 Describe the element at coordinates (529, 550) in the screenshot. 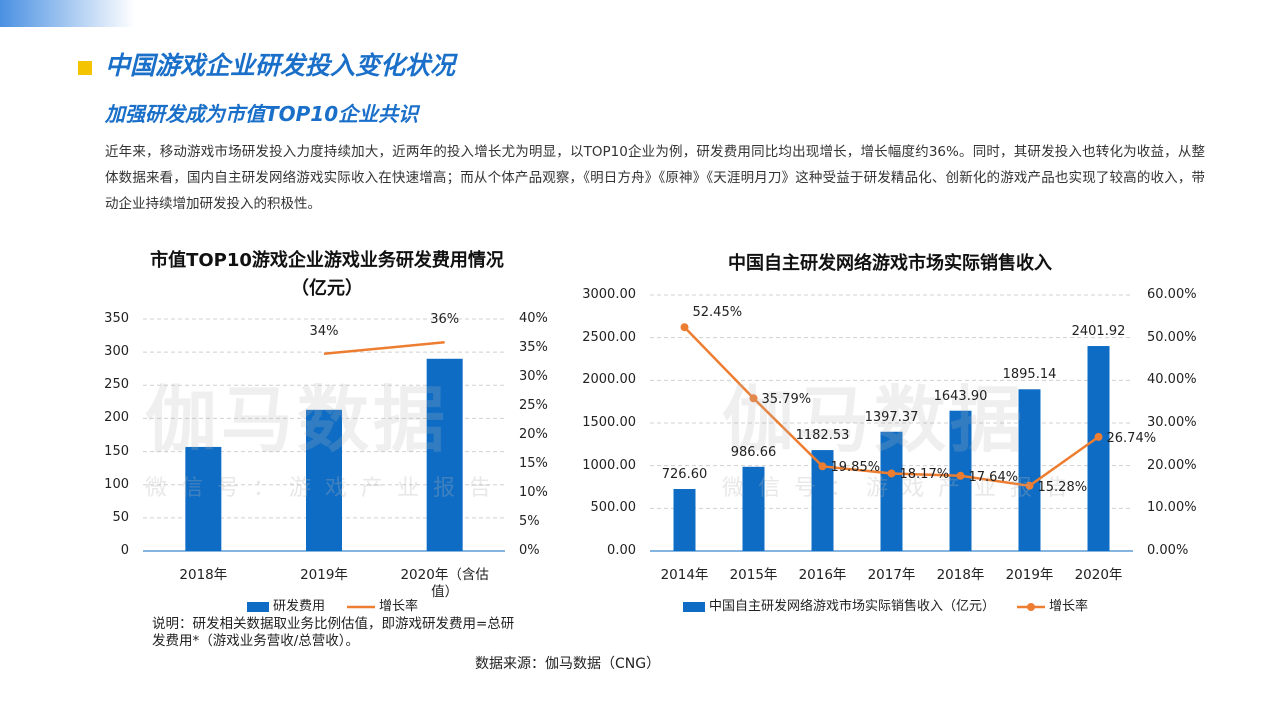

I see `y2-tick-label: 0%` at that location.